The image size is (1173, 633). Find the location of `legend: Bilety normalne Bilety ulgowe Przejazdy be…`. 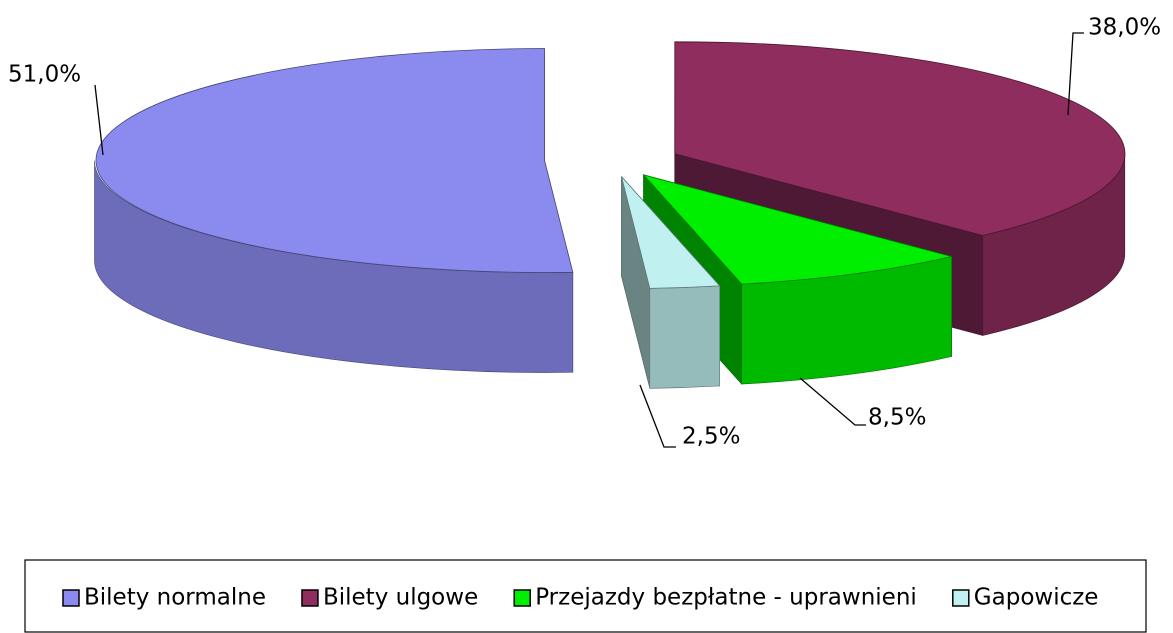

legend: Bilety normalne Bilety ulgowe Przejazdy be… is located at coordinates (580, 598).